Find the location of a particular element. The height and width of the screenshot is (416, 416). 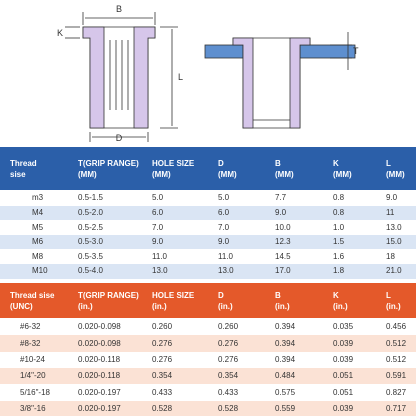

table-cell: M8 is located at coordinates (38, 256).